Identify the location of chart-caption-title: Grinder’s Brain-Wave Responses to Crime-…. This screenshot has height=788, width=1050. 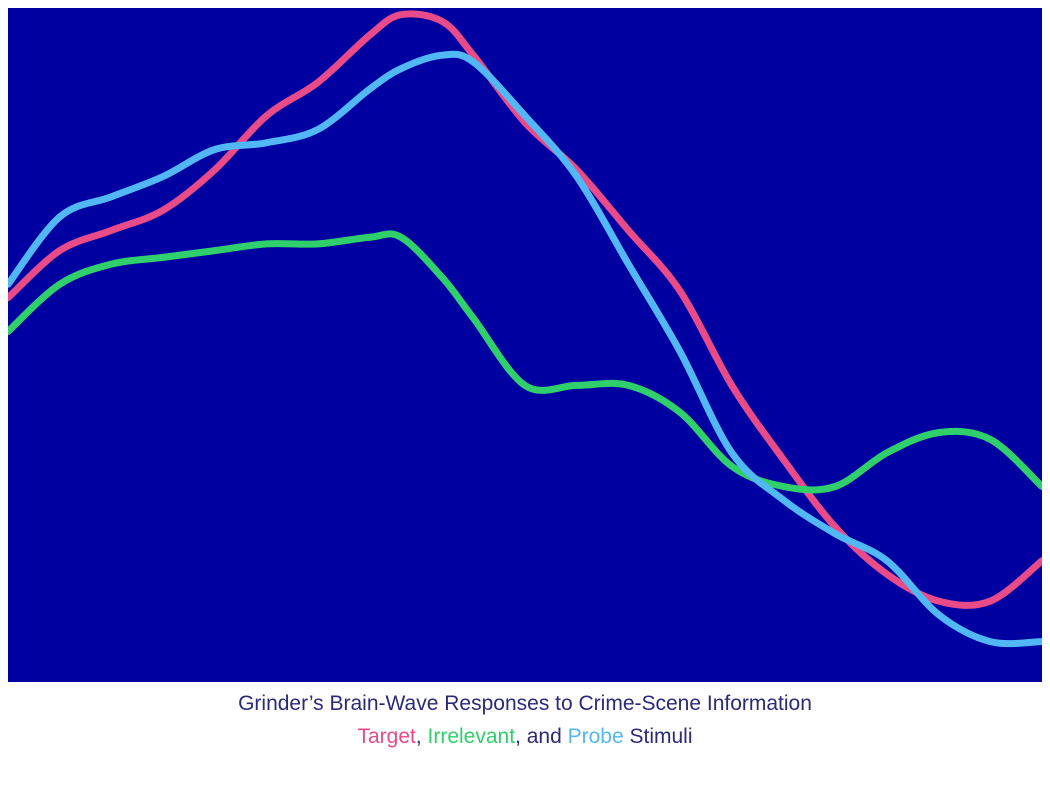
(525, 703).